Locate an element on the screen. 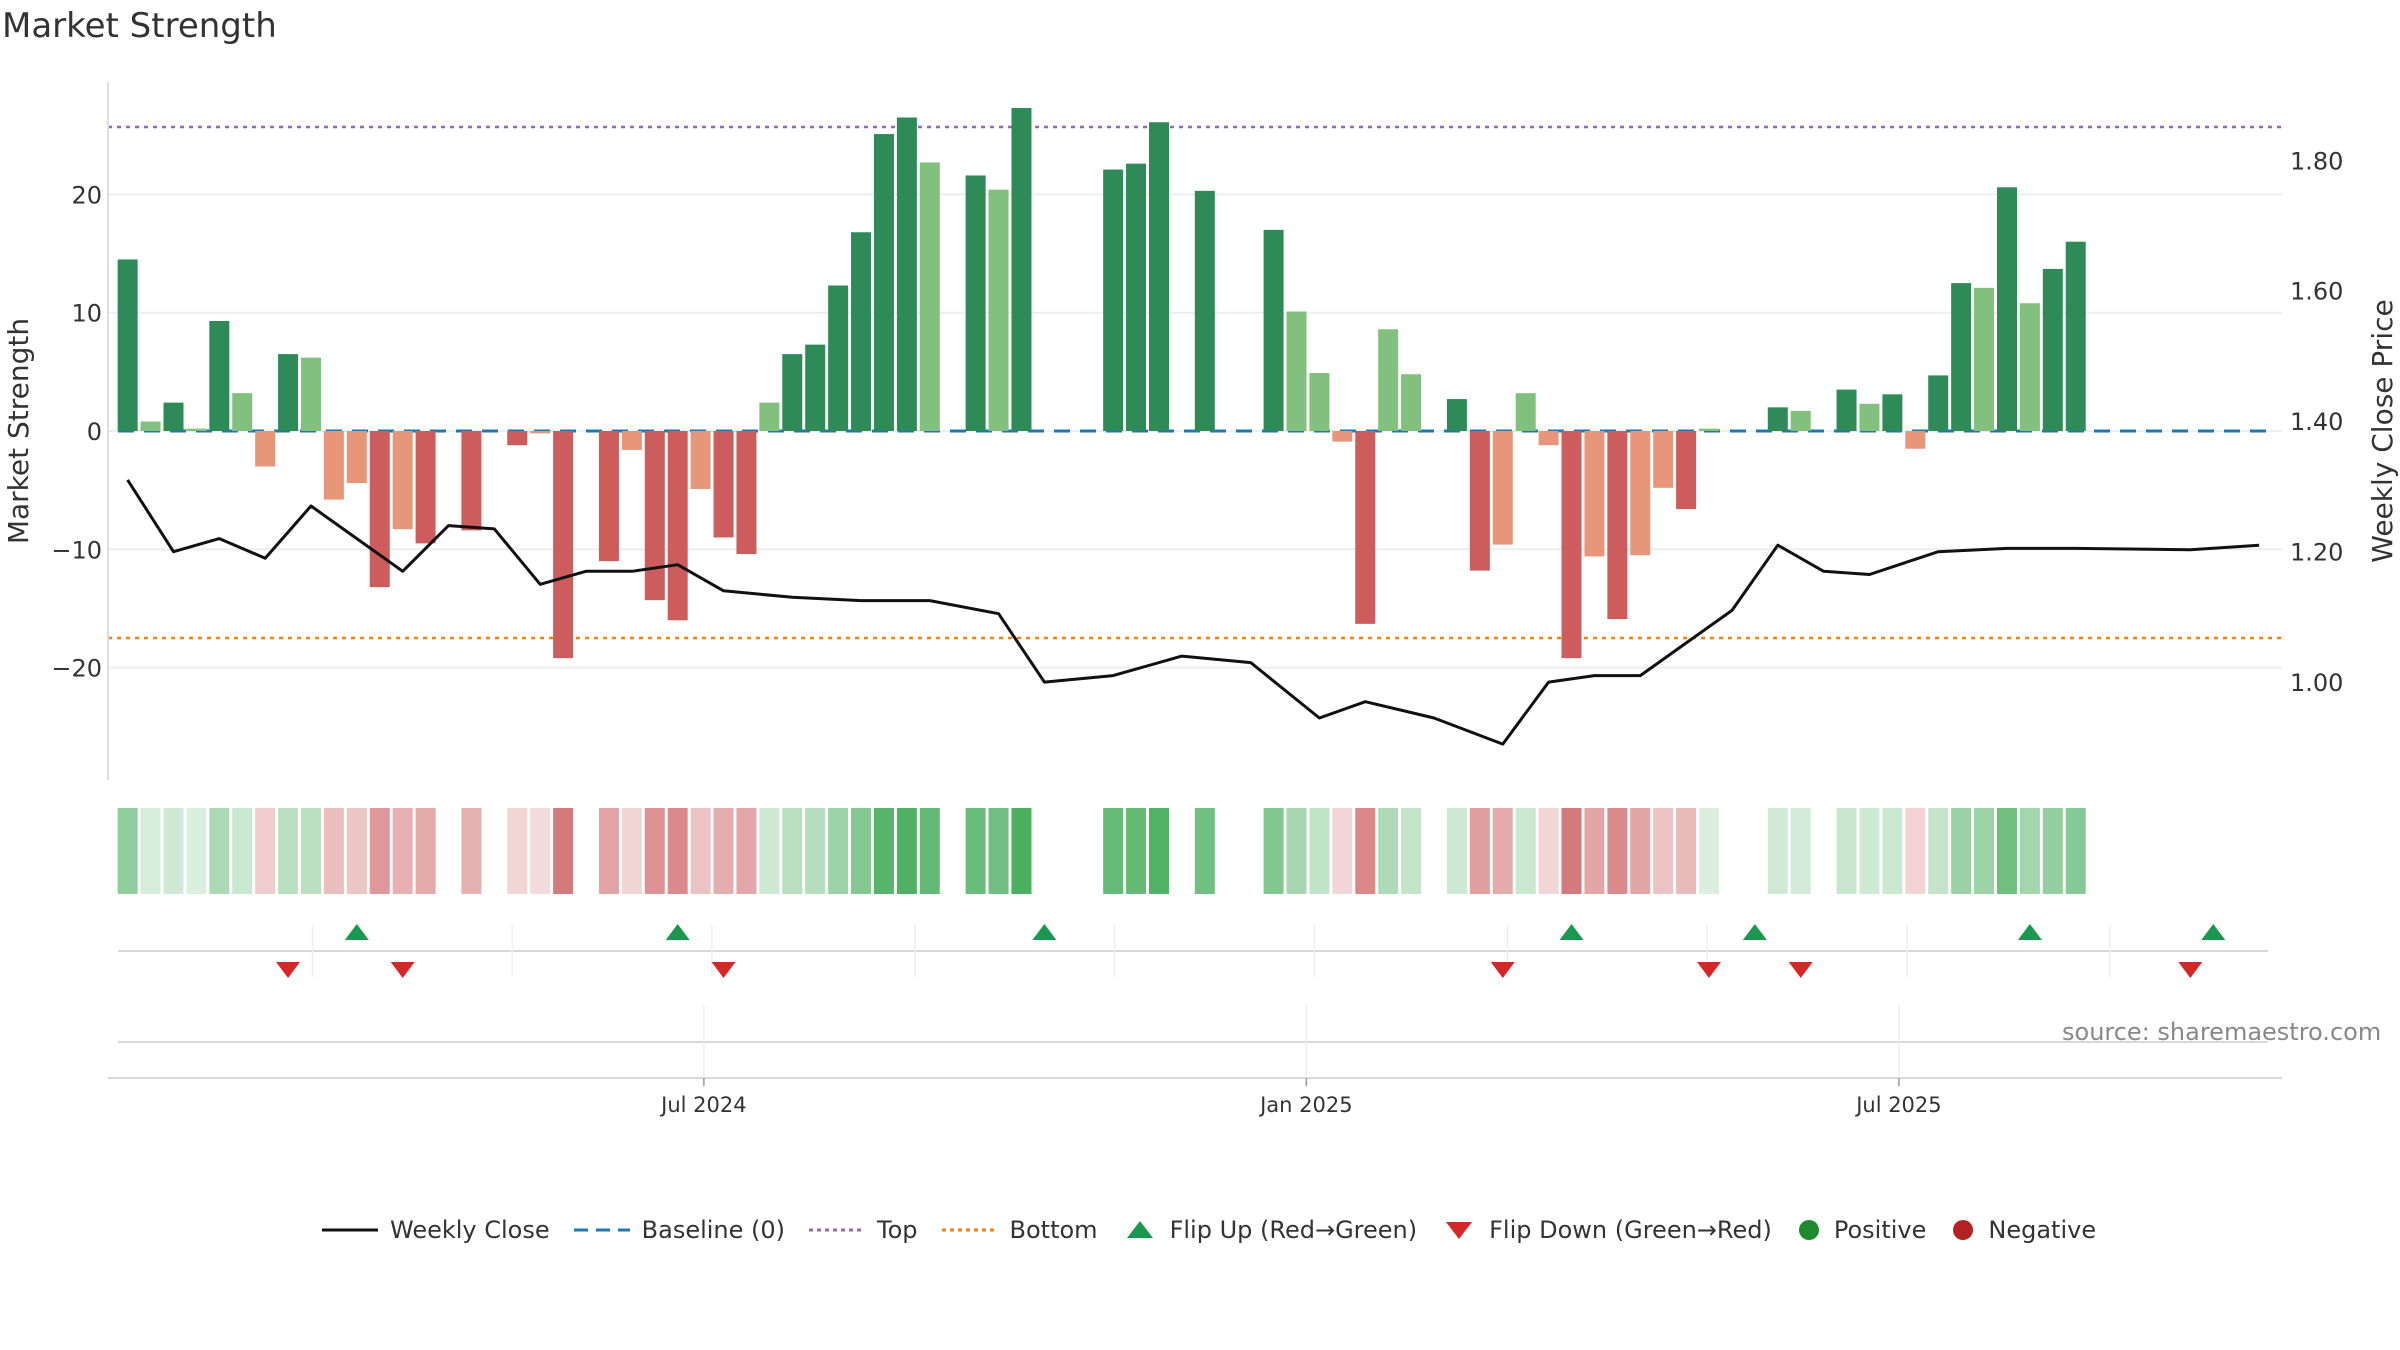  legend-label: Flip Down (Green→Red) is located at coordinates (1630, 1230).